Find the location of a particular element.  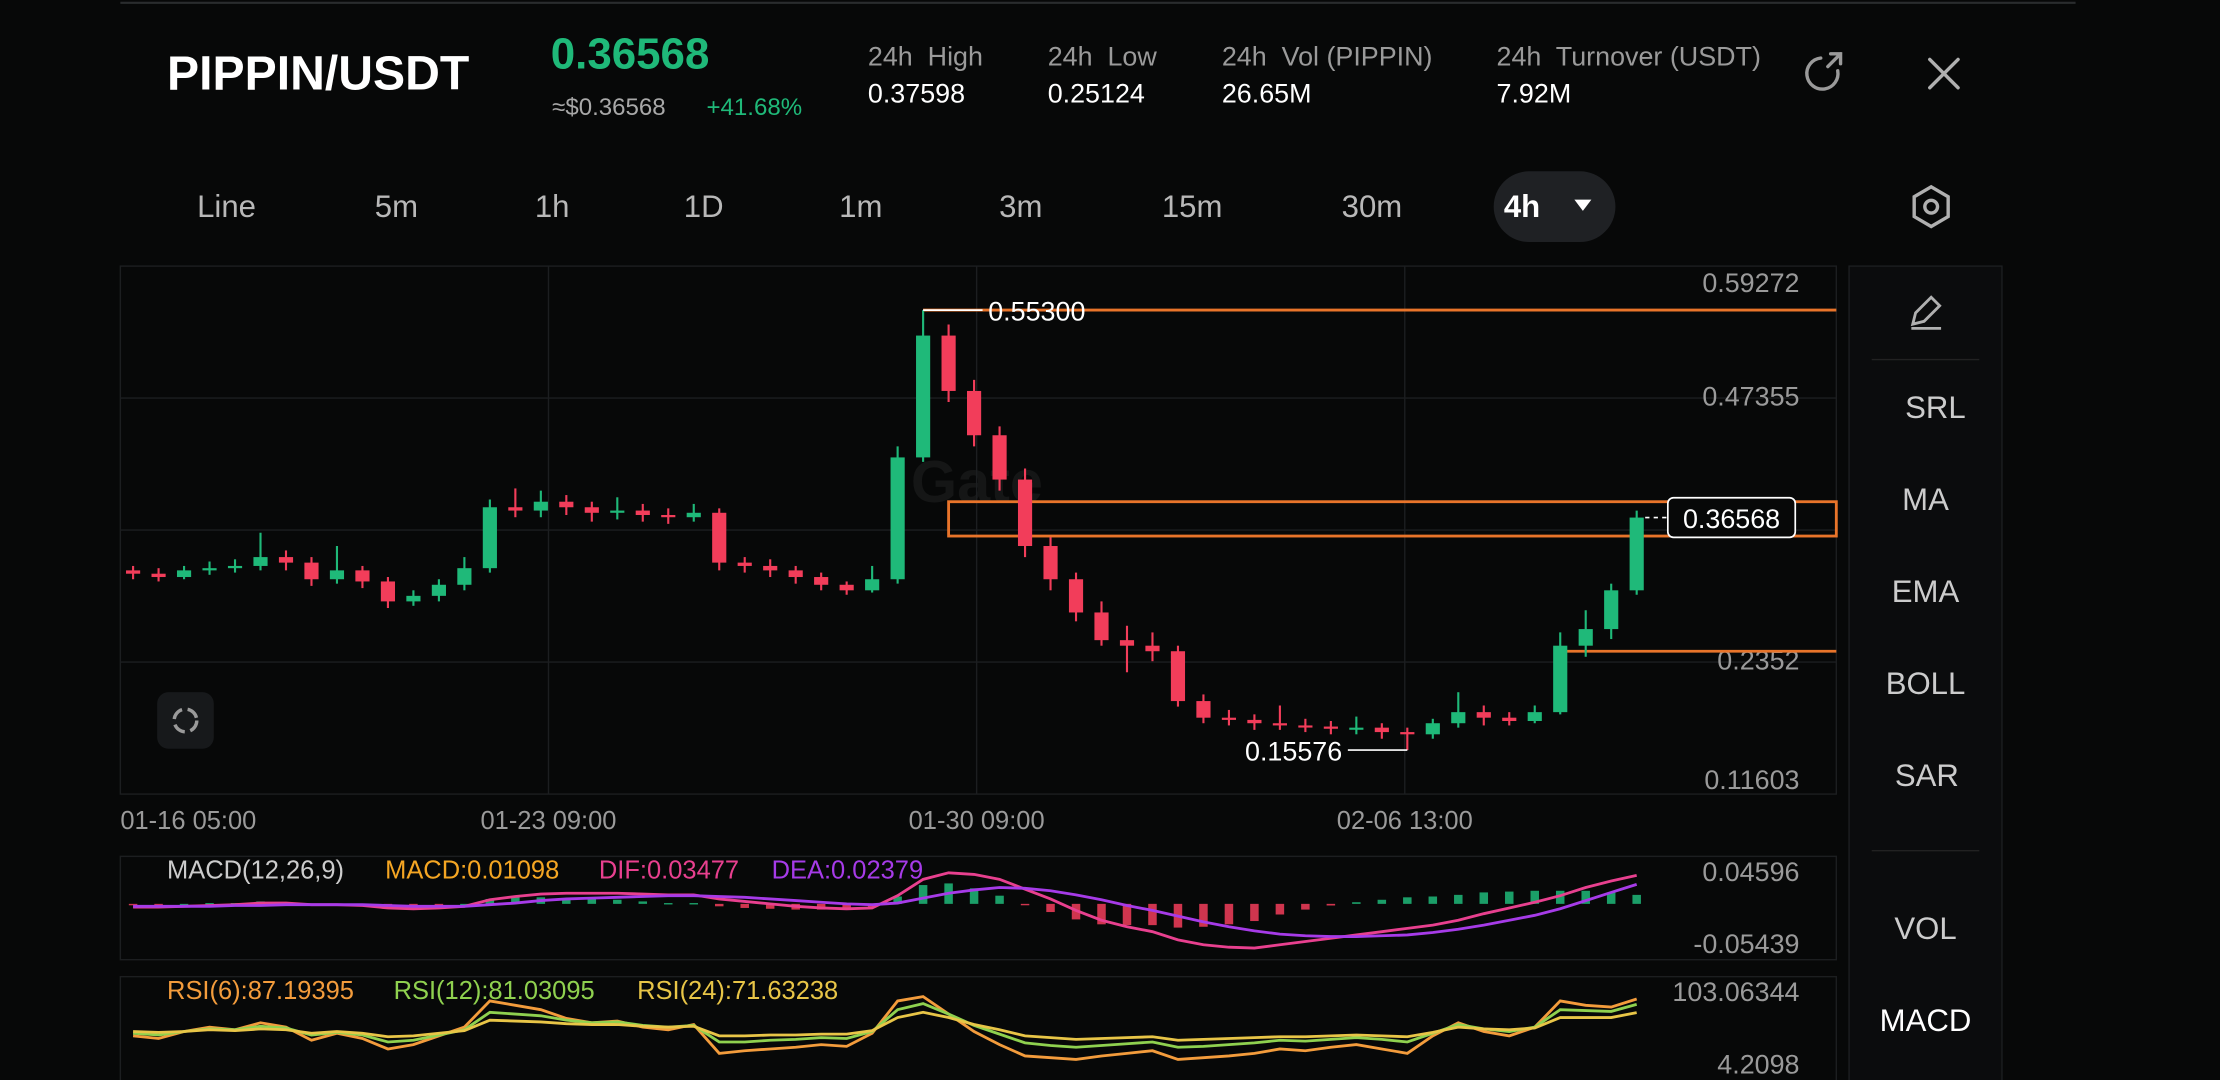

legend-entry: RSI(12):81.03095 is located at coordinates (494, 991).